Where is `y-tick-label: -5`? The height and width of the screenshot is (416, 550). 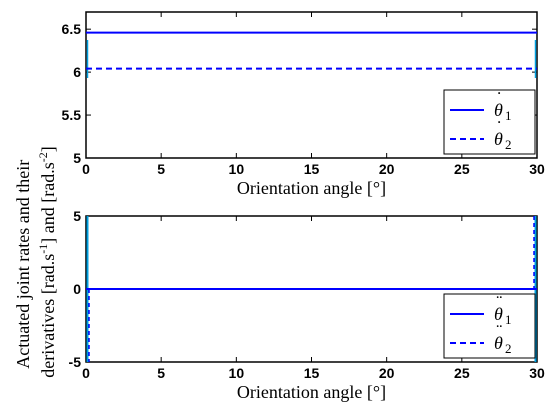 y-tick-label: -5 is located at coordinates (75, 362).